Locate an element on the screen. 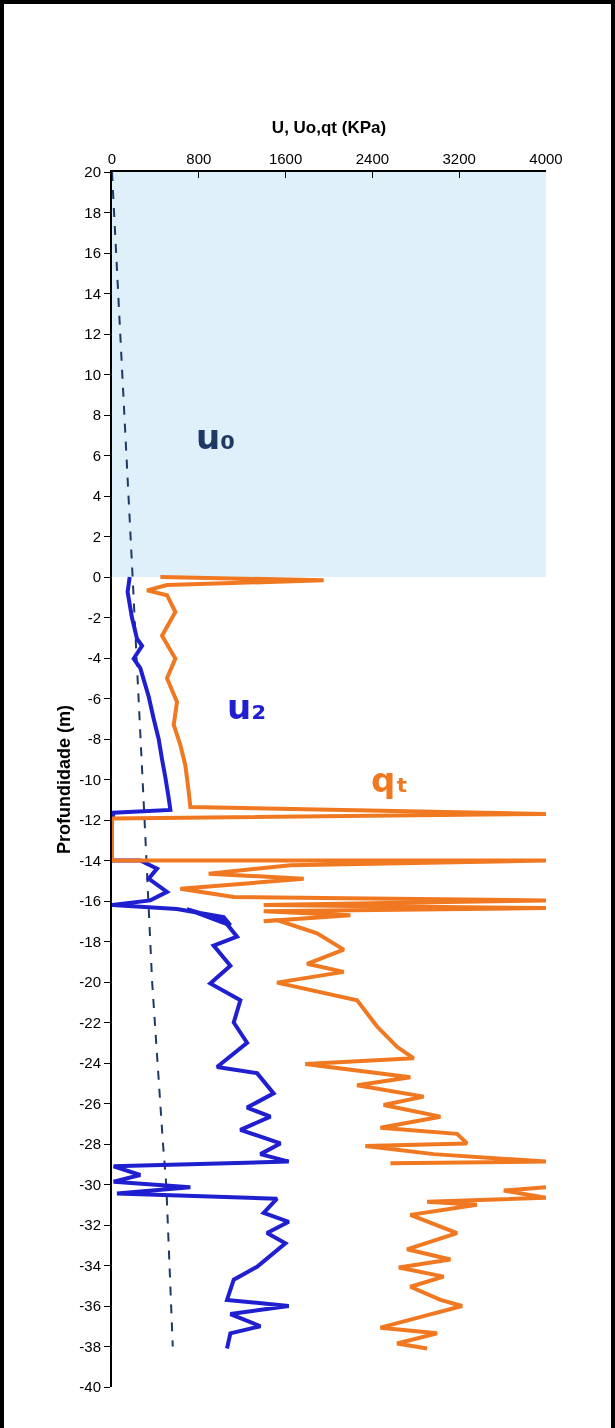 The height and width of the screenshot is (1428, 615). y-tick-label: 8 is located at coordinates (96, 415).